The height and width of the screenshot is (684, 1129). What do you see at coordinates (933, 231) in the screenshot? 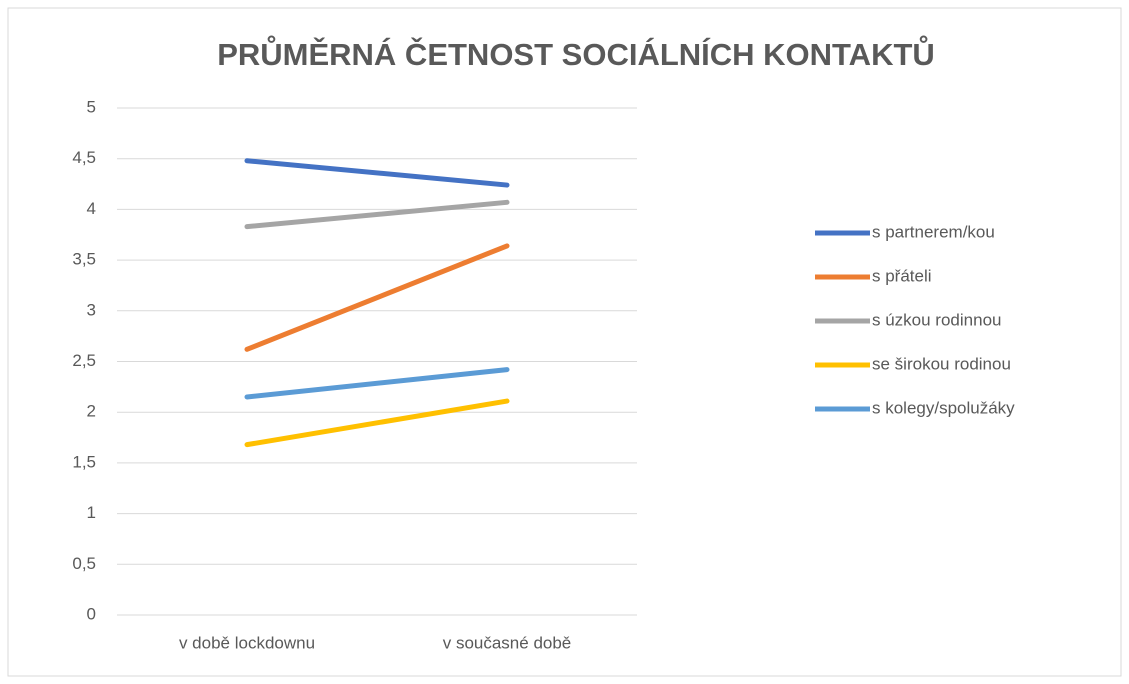
I see `legend-label: s partnerem/kou` at bounding box center [933, 231].